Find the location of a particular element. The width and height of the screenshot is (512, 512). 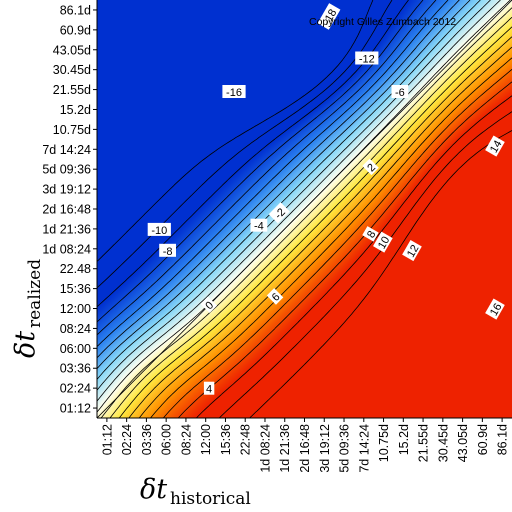

contour-label: 12 is located at coordinates (412, 251).